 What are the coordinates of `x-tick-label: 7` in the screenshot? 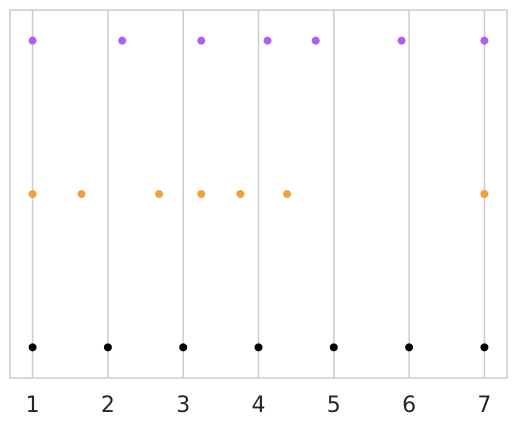 It's located at (484, 405).